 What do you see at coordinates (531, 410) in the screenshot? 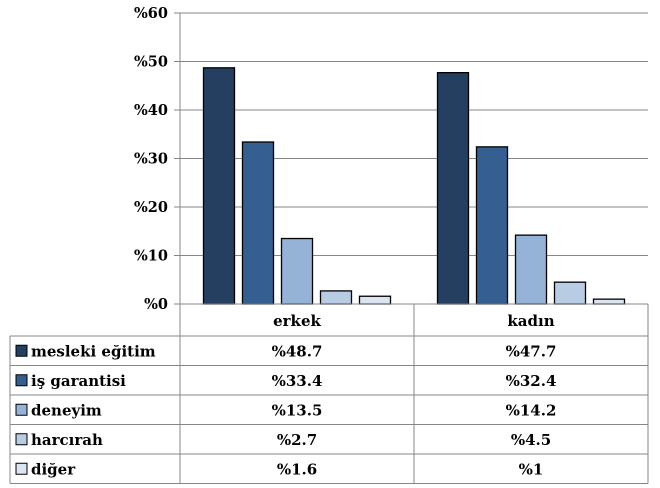
I see `data-label: %14.2` at bounding box center [531, 410].